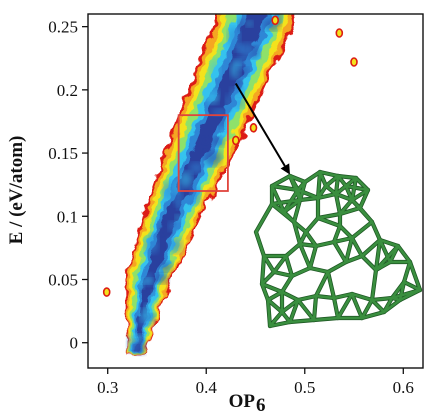  Describe the element at coordinates (63, 153) in the screenshot. I see `y-tick-label: 0.15` at that location.